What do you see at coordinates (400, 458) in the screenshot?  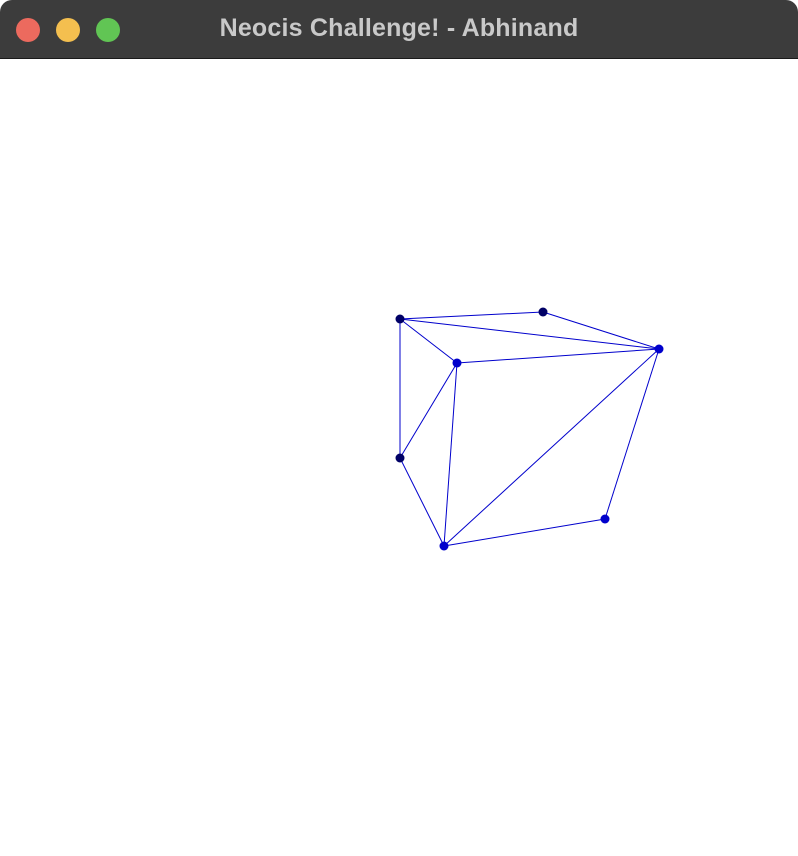 I see `graph-node-n5` at bounding box center [400, 458].